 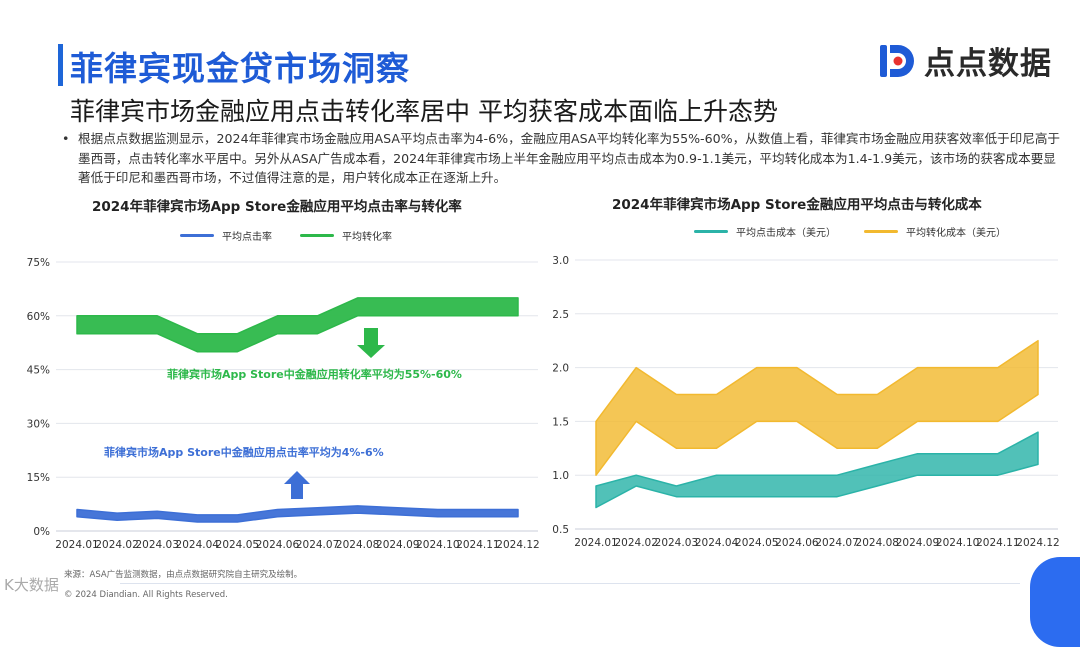 I want to click on chart2-xtick-label: 2024.08, so click(x=877, y=543).